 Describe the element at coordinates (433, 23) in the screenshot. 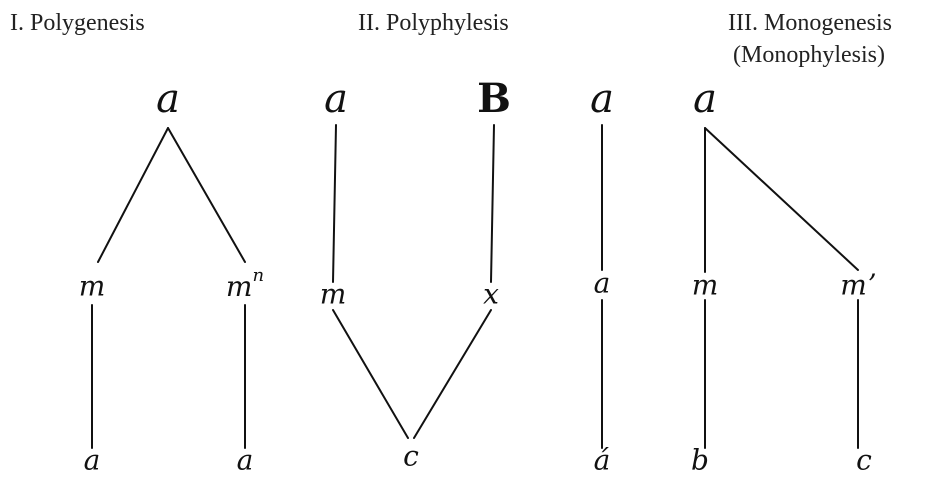

I see `heading-polyphylesis: II. Polyphylesis` at that location.